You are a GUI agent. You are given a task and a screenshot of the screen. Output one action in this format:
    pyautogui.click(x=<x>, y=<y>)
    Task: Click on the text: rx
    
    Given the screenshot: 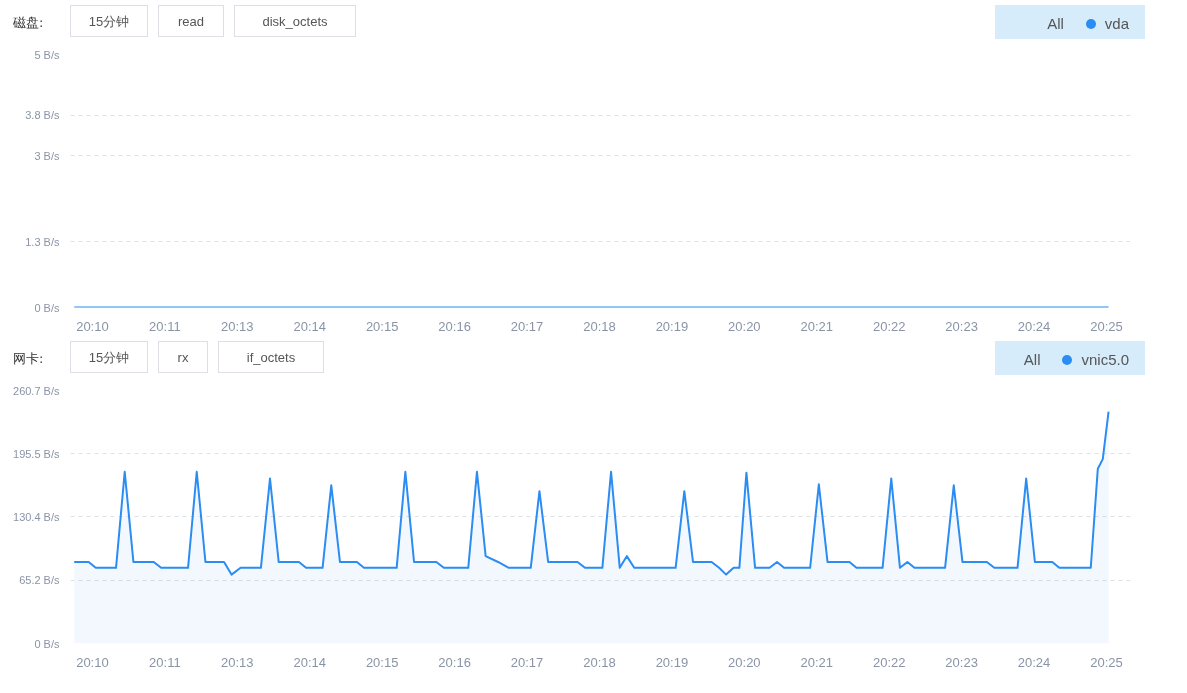 What is the action you would take?
    pyautogui.click(x=183, y=358)
    